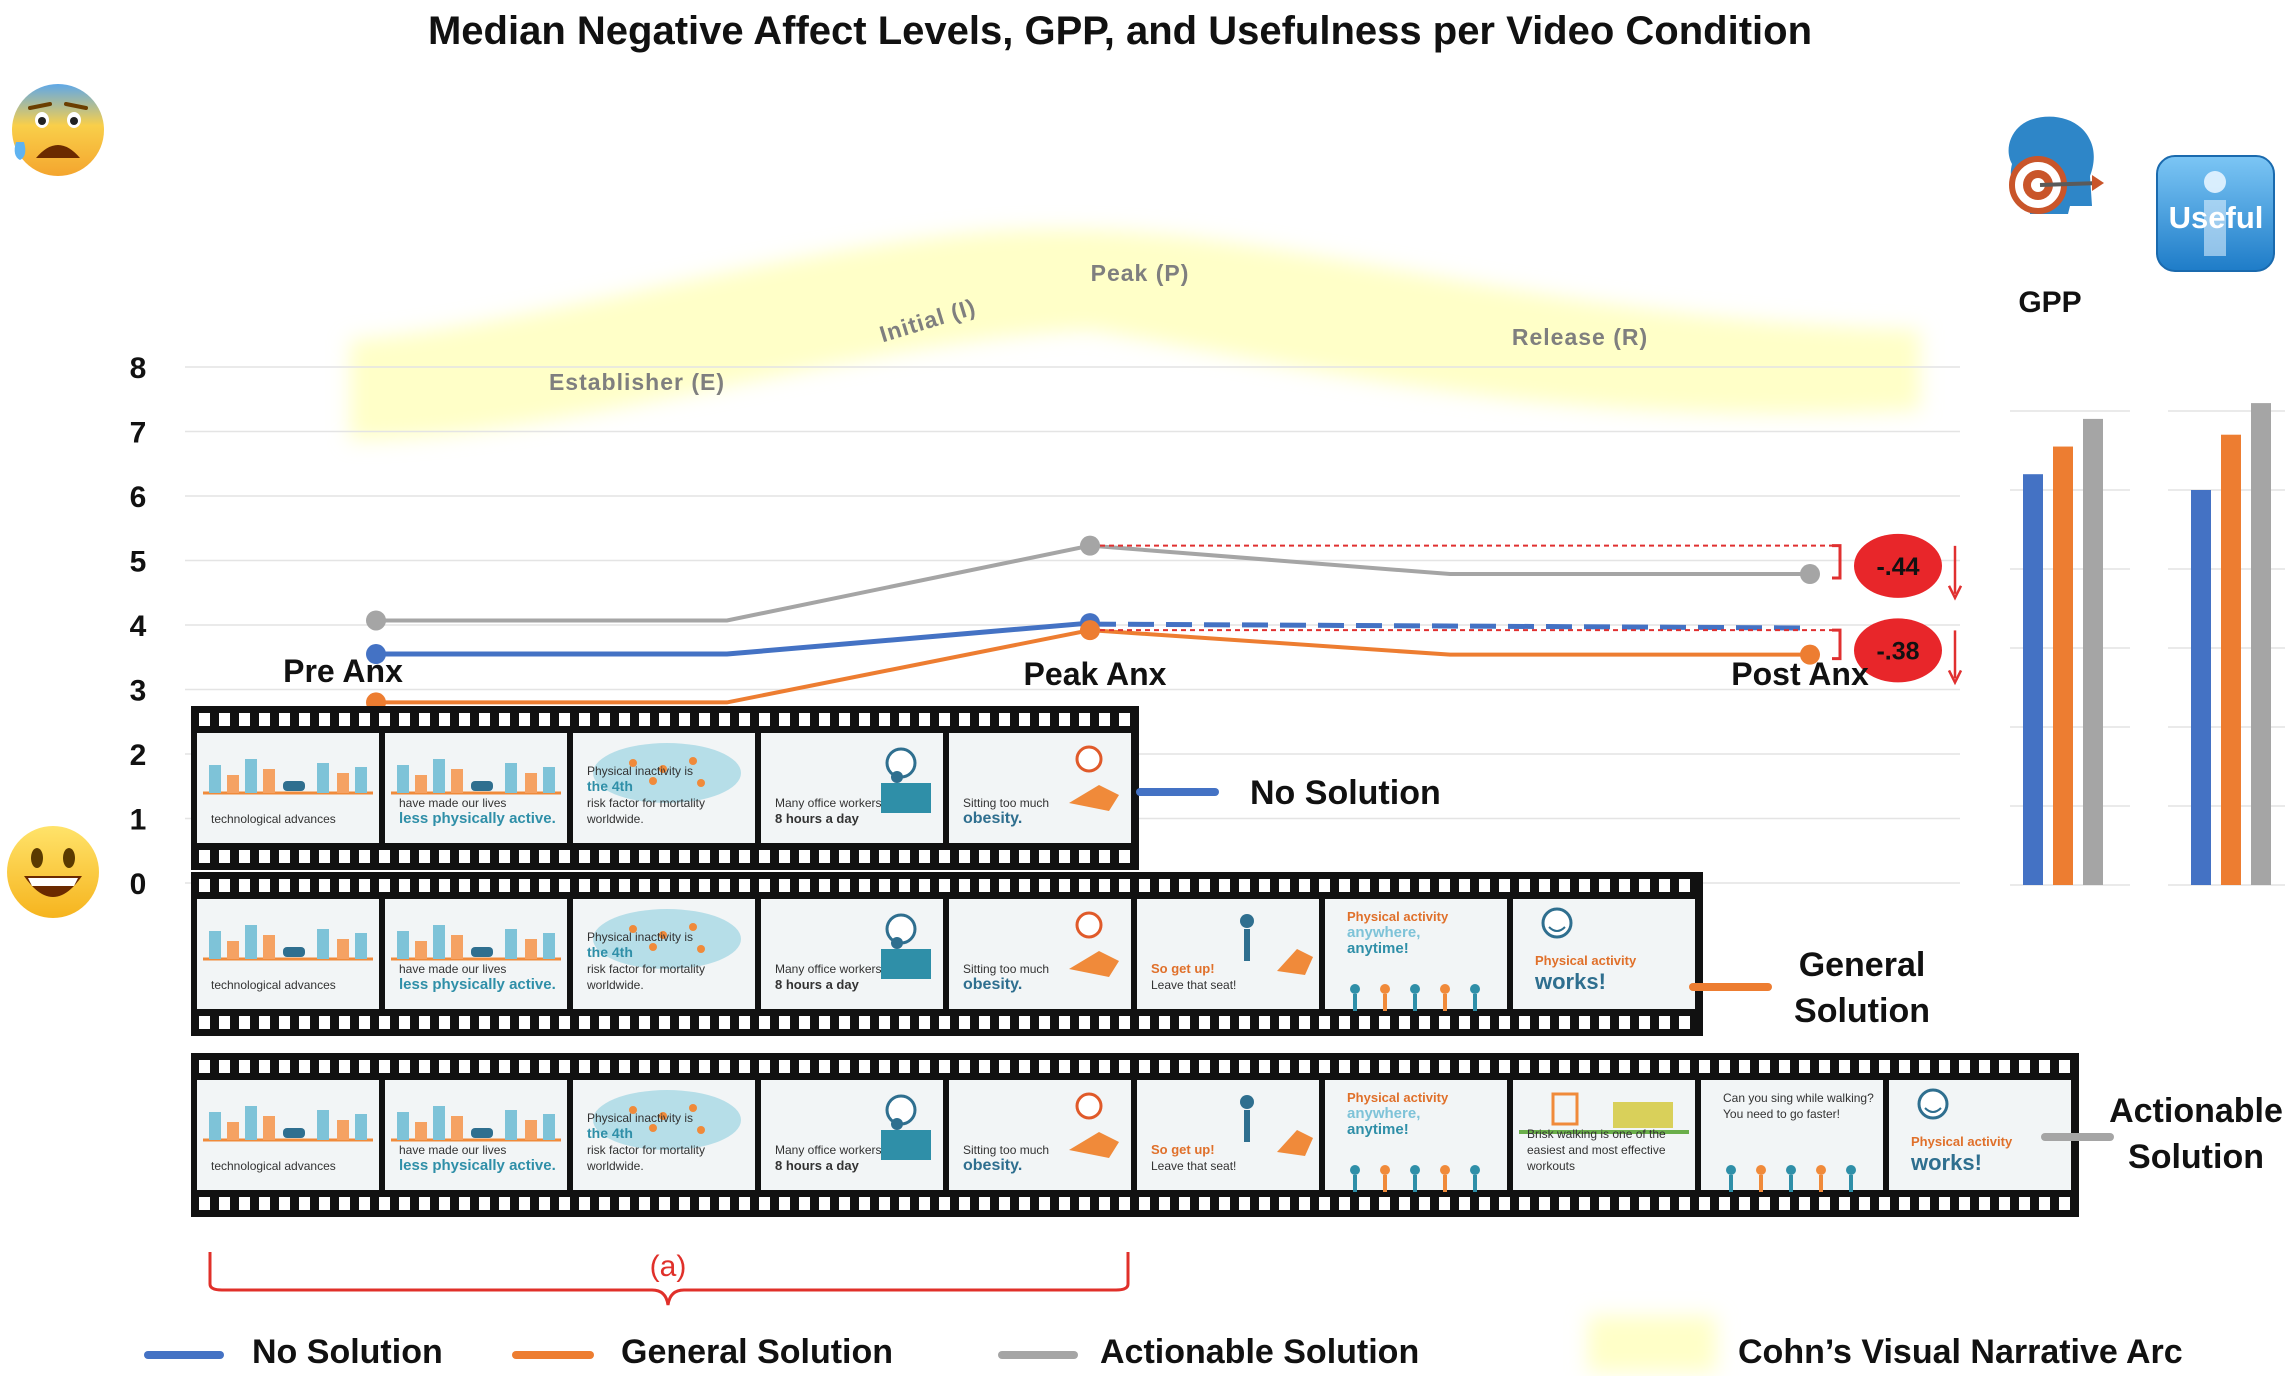  What do you see at coordinates (757, 1352) in the screenshot?
I see `legend-label-1: General Solution` at bounding box center [757, 1352].